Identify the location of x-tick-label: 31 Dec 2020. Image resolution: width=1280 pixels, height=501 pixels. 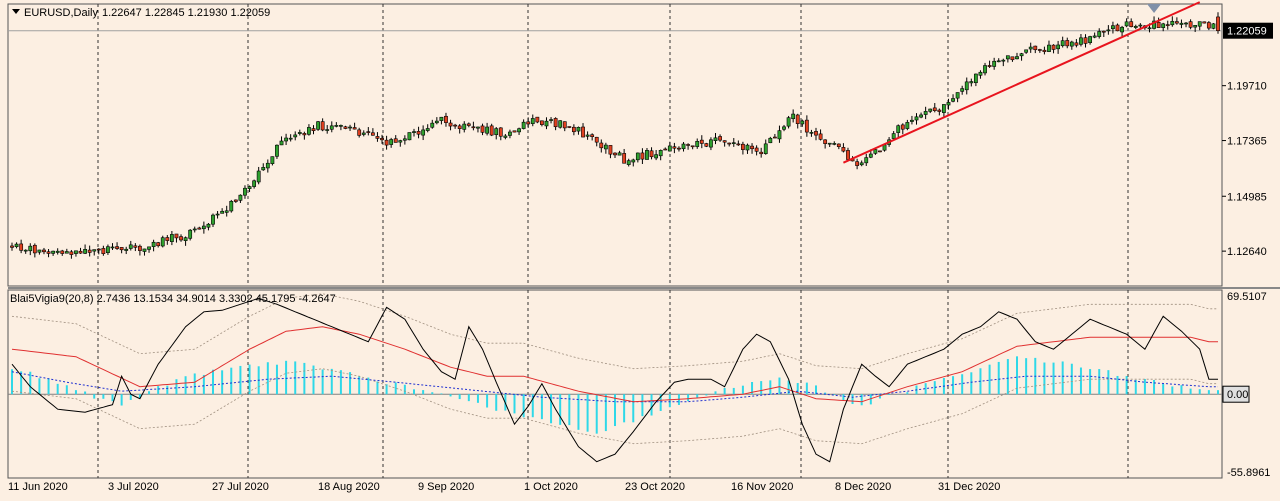
(969, 487).